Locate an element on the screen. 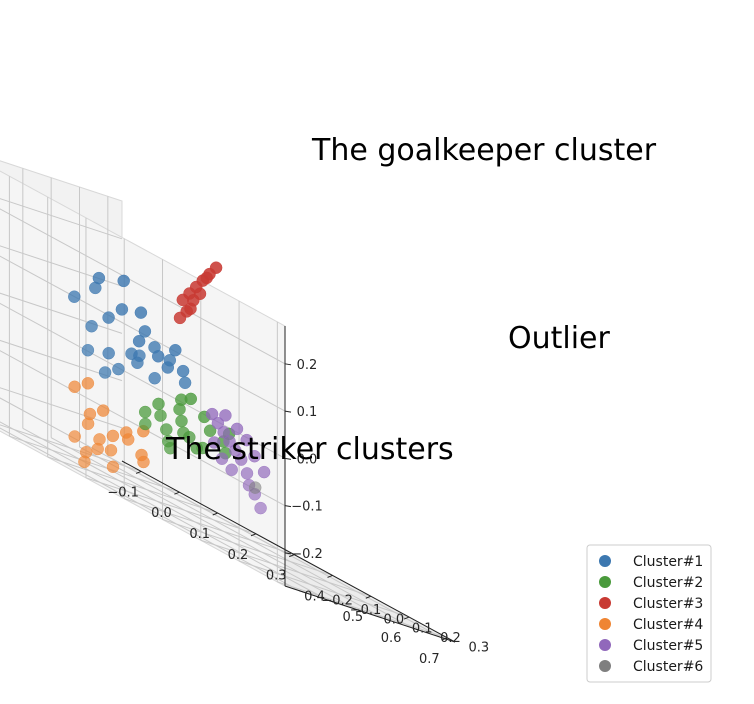 The height and width of the screenshot is (704, 754). x-tick-label: 0.5 is located at coordinates (352, 617).